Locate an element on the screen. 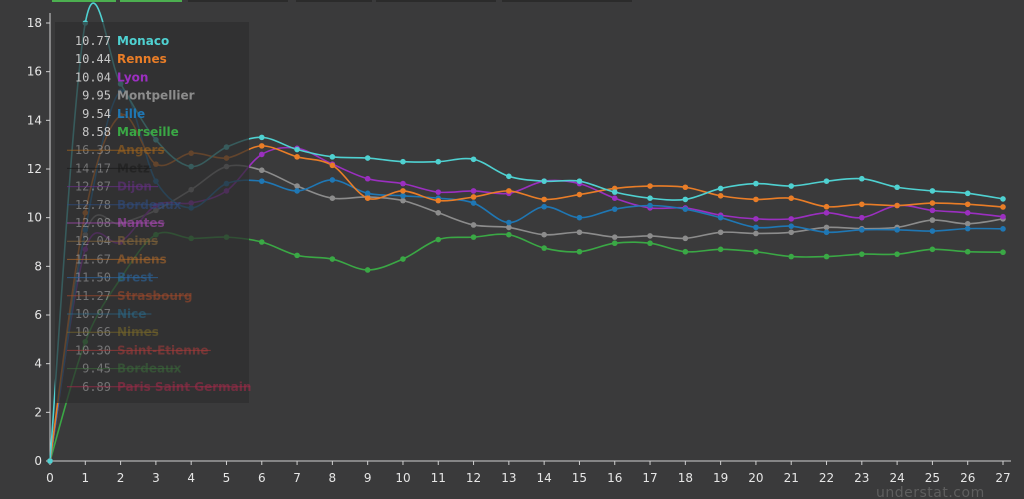 The width and height of the screenshot is (1024, 499). legend-item: 10.97 Nice is located at coordinates (109, 314).